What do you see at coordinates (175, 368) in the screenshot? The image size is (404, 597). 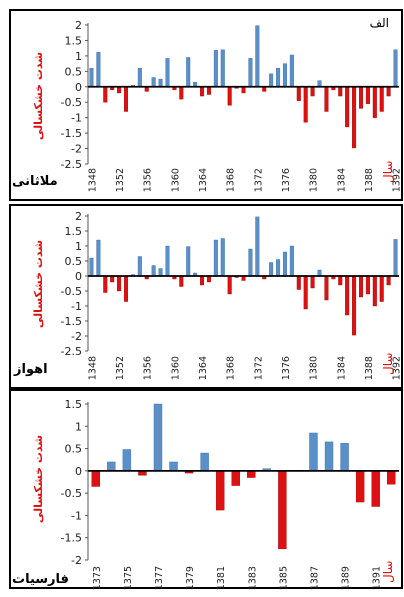 I see `x-tick-label: 1360` at bounding box center [175, 368].